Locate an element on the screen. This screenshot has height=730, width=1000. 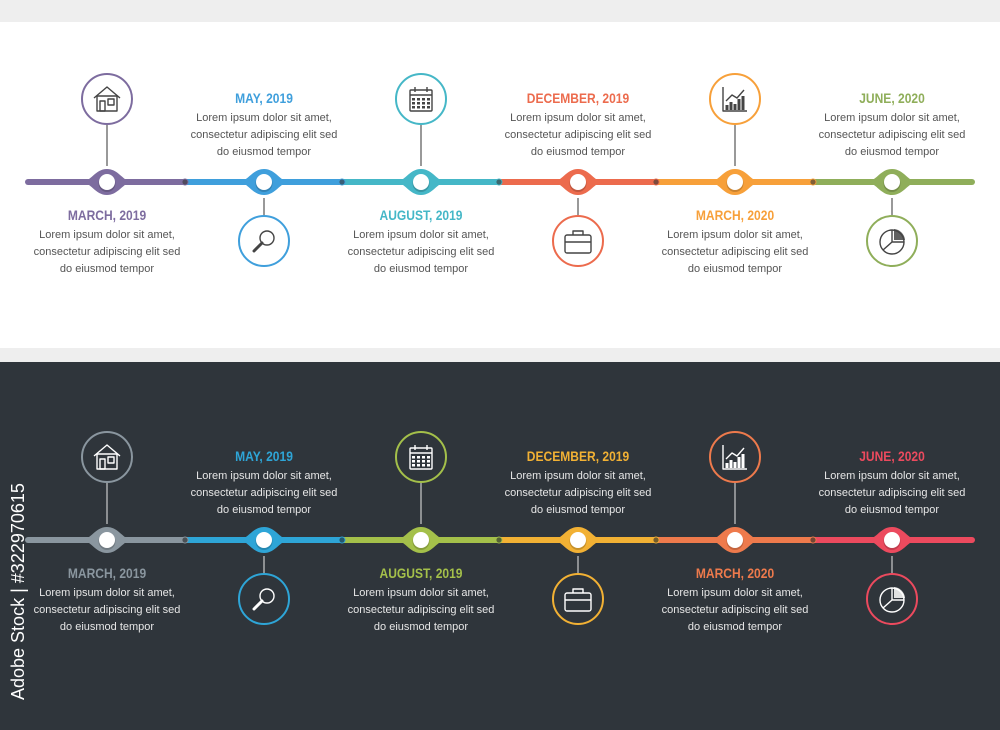
calendar-frame is located at coordinates (421, 100).